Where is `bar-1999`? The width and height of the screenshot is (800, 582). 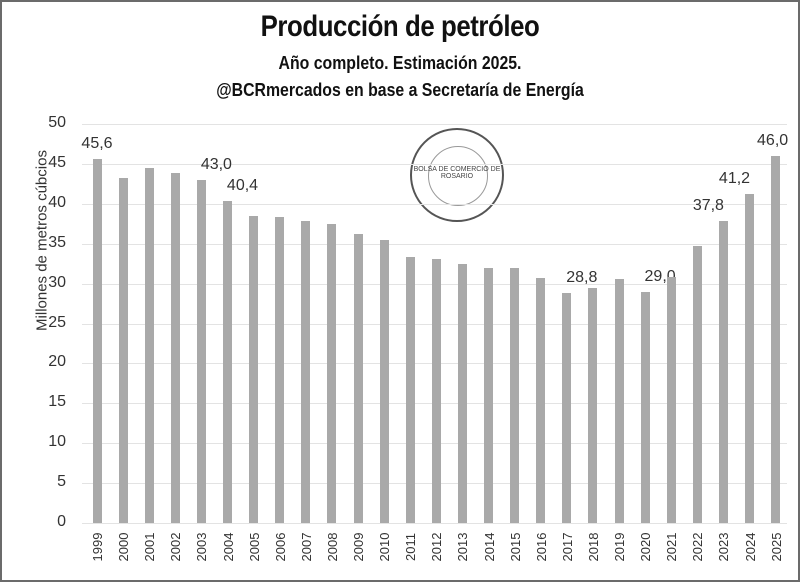
bar-1999 is located at coordinates (97, 341).